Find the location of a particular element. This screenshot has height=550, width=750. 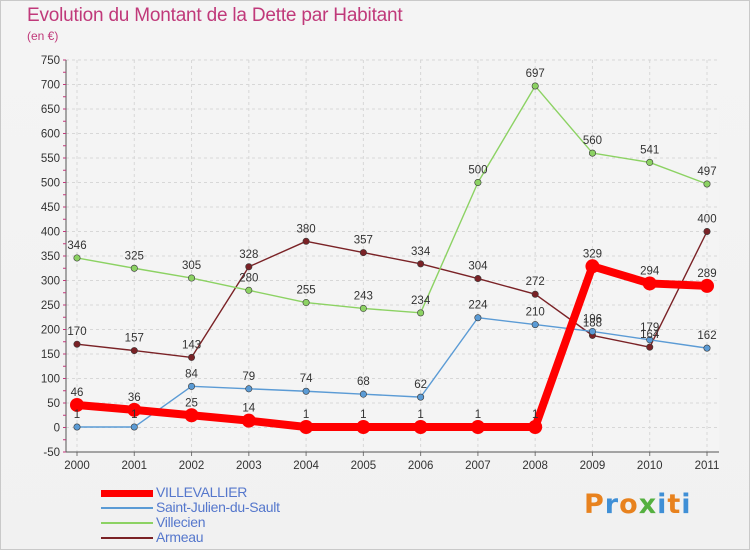

data-label: 400 is located at coordinates (706, 220).